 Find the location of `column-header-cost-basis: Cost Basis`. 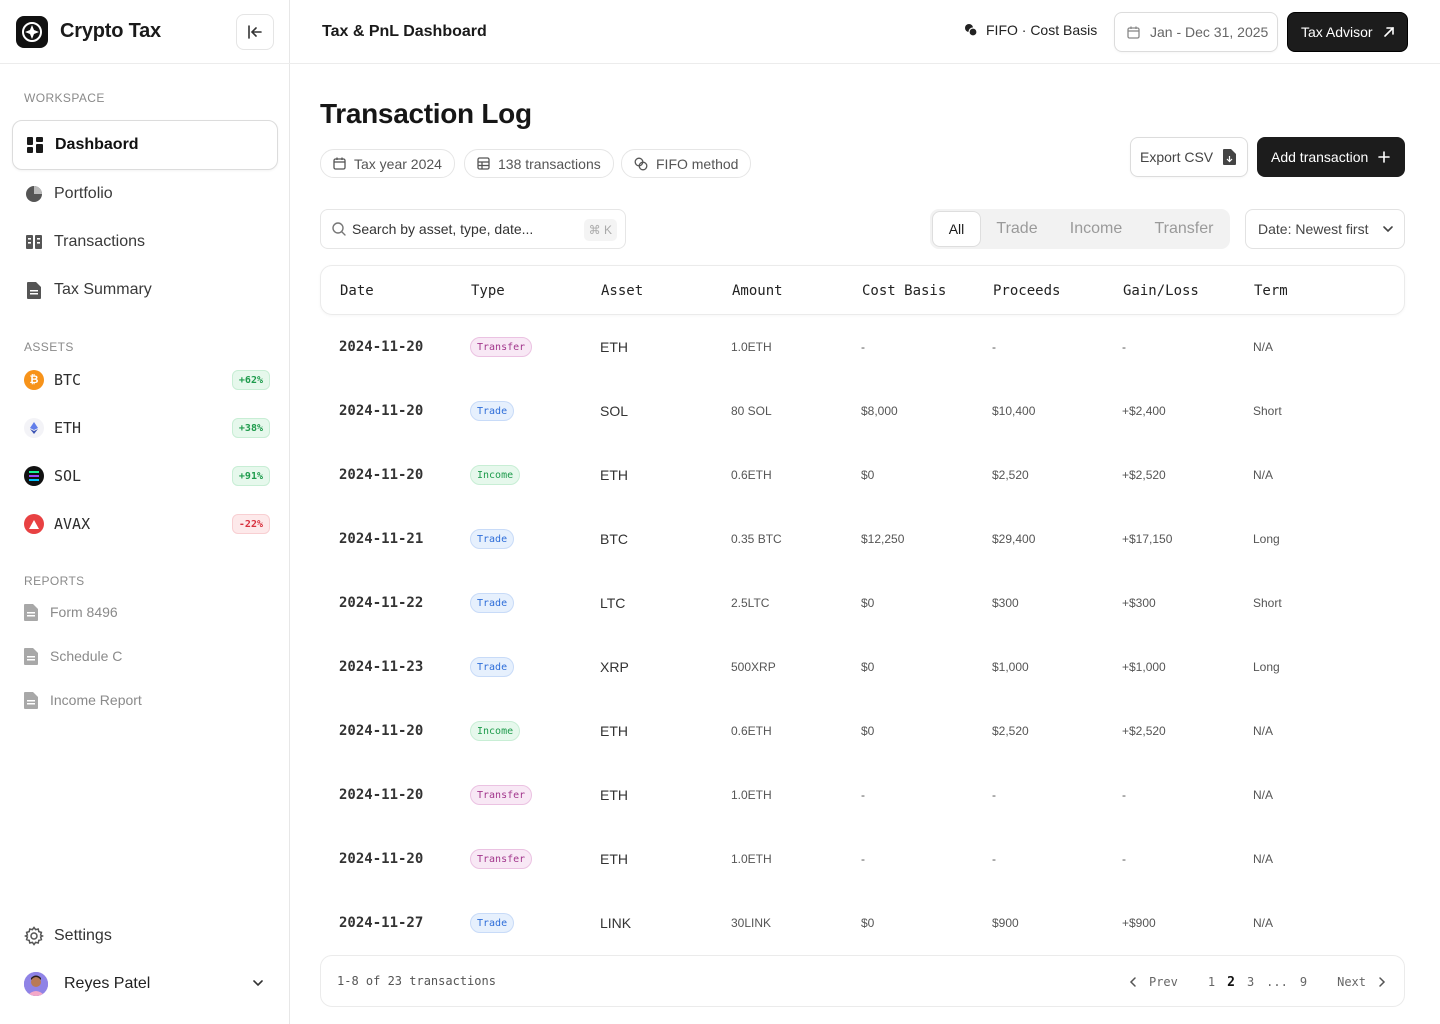

column-header-cost-basis: Cost Basis is located at coordinates (904, 291).